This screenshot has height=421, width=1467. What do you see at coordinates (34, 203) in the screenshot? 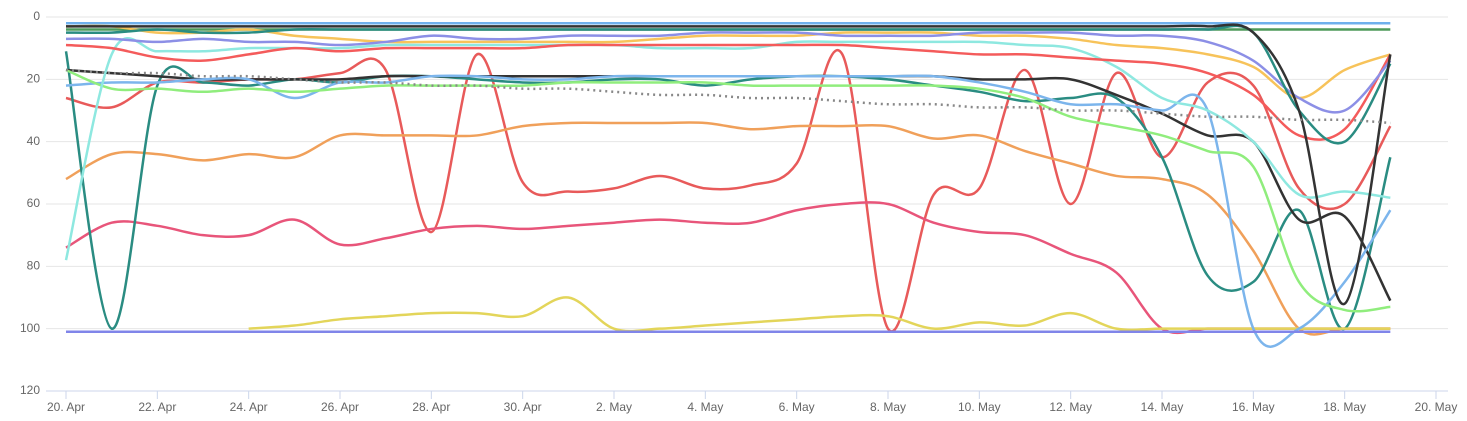
I see `y-tick-label: 60` at bounding box center [34, 203].